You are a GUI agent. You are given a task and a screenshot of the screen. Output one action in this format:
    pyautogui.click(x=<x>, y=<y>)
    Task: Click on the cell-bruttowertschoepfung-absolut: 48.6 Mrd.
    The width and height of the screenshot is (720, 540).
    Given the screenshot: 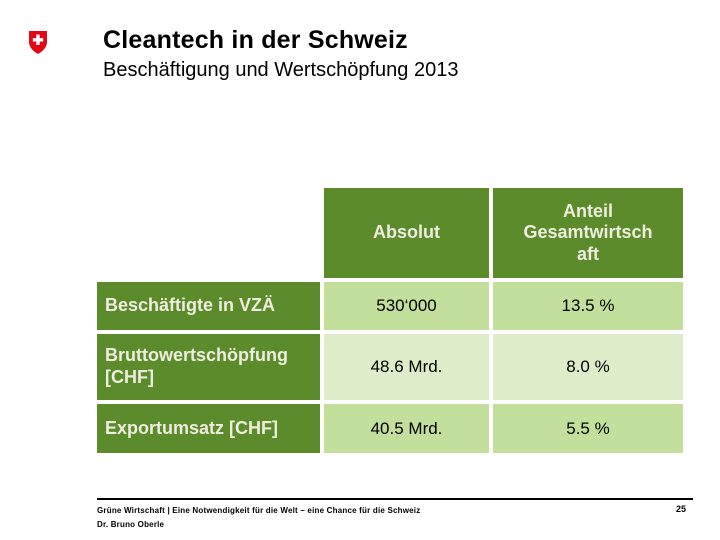 What is the action you would take?
    pyautogui.click(x=406, y=367)
    